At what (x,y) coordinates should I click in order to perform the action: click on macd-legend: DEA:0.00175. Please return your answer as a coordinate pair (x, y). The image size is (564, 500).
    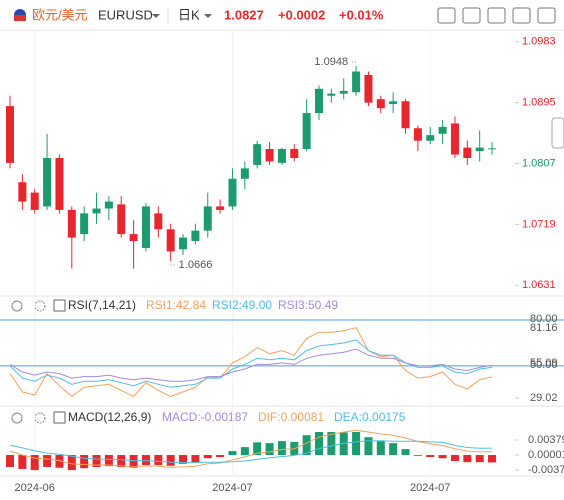
    Looking at the image, I should click on (370, 417).